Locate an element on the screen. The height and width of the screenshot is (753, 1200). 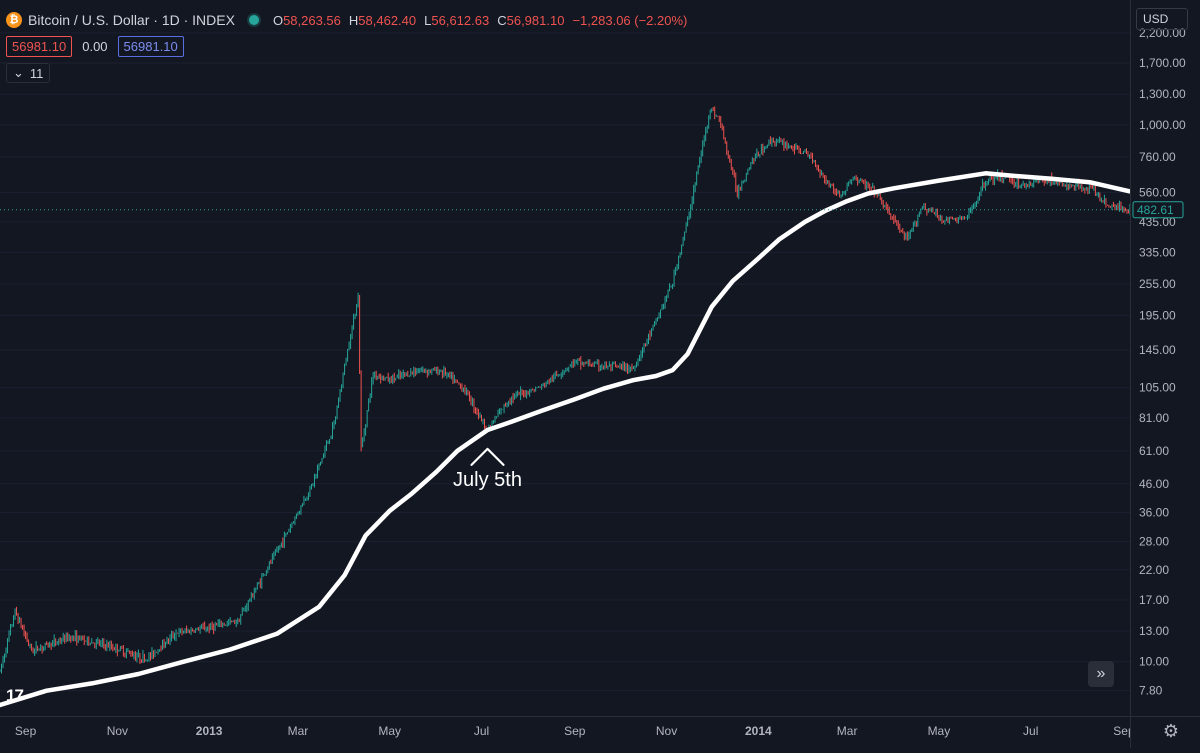
y-tick-label: 81.00 is located at coordinates (1154, 418).